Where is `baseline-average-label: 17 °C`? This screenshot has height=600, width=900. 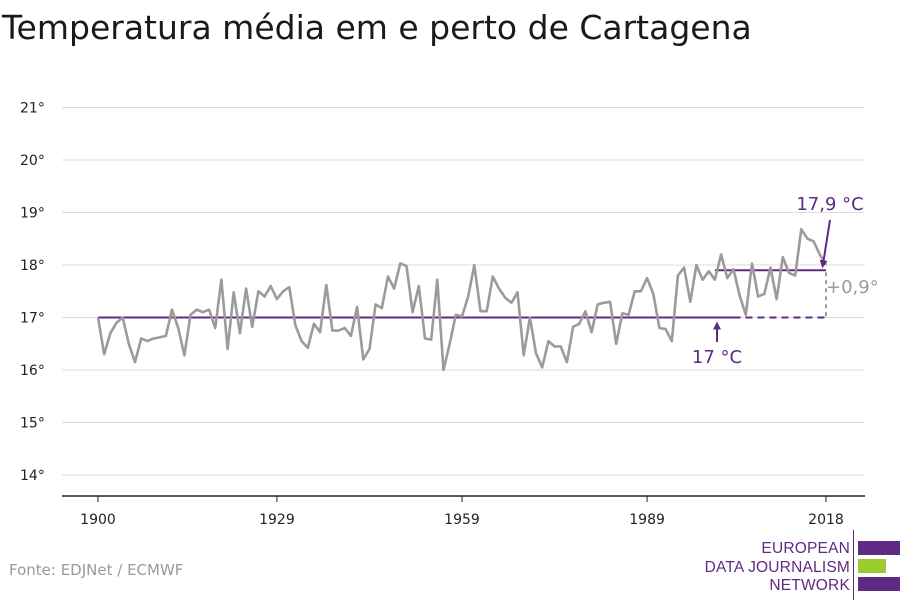 baseline-average-label: 17 °C is located at coordinates (717, 357).